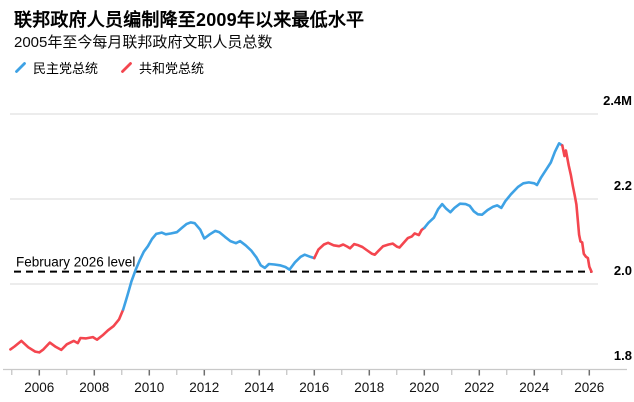  What do you see at coordinates (66, 68) in the screenshot?
I see `legend-label: 民主党总统` at bounding box center [66, 68].